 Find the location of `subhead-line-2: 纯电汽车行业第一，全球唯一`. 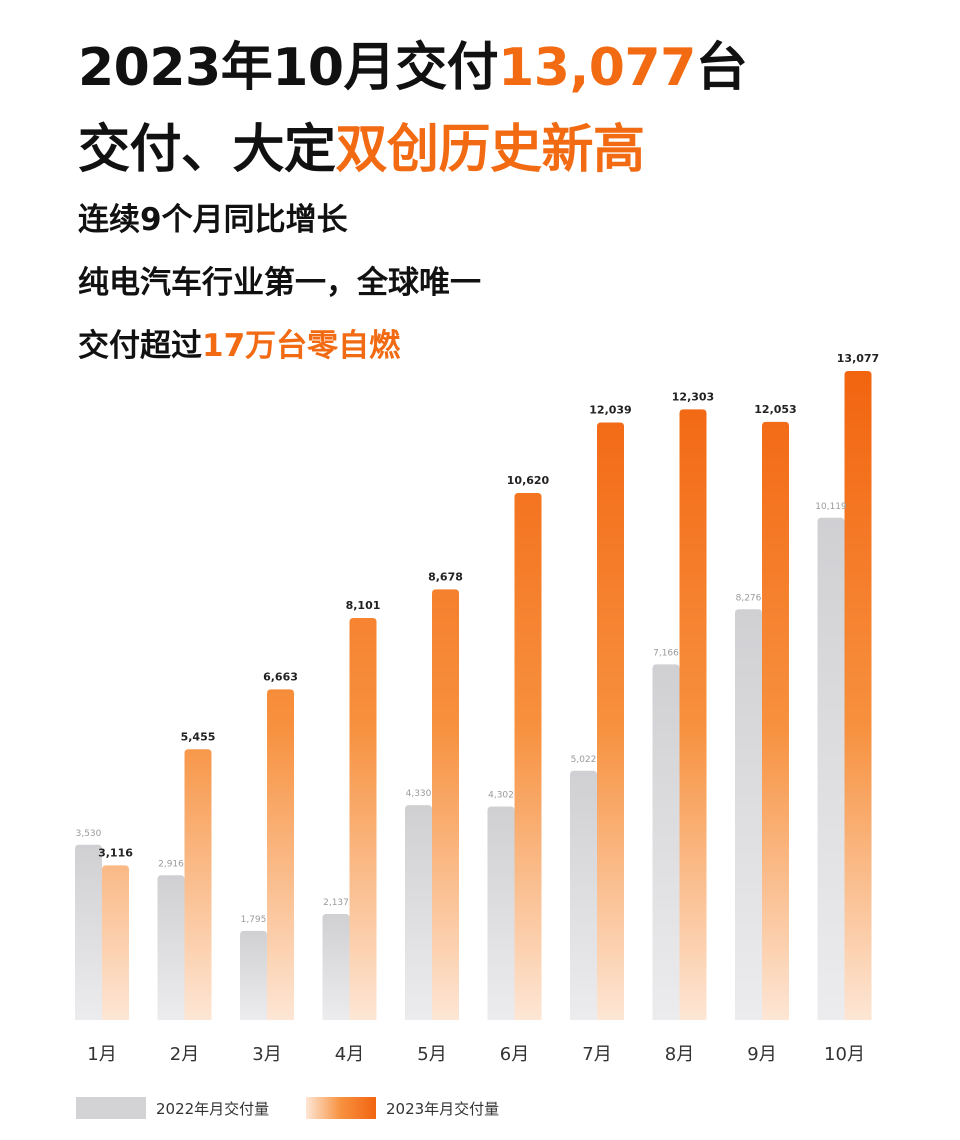

subhead-line-2: 纯电汽车行业第一，全球唯一 is located at coordinates (279, 283).